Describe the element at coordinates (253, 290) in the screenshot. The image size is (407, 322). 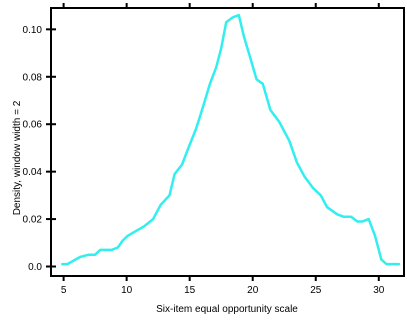
I see `x-tick-label: 20` at that location.